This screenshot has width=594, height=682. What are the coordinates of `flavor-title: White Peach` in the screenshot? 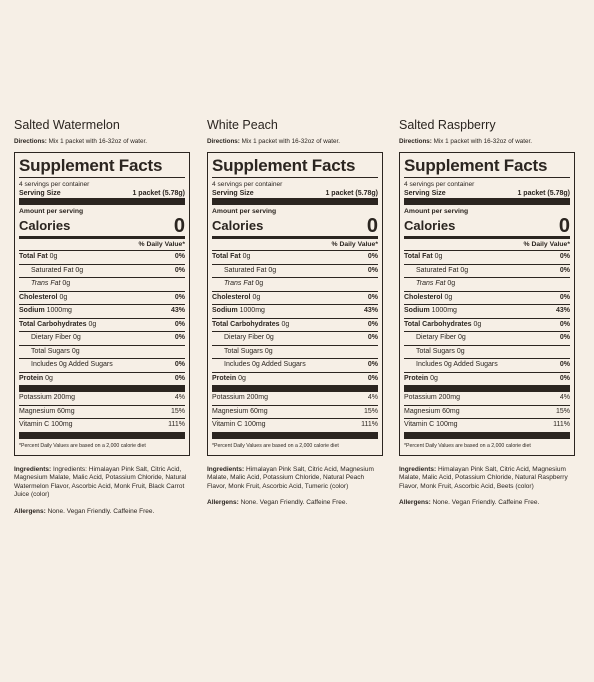 It's located at (242, 125).